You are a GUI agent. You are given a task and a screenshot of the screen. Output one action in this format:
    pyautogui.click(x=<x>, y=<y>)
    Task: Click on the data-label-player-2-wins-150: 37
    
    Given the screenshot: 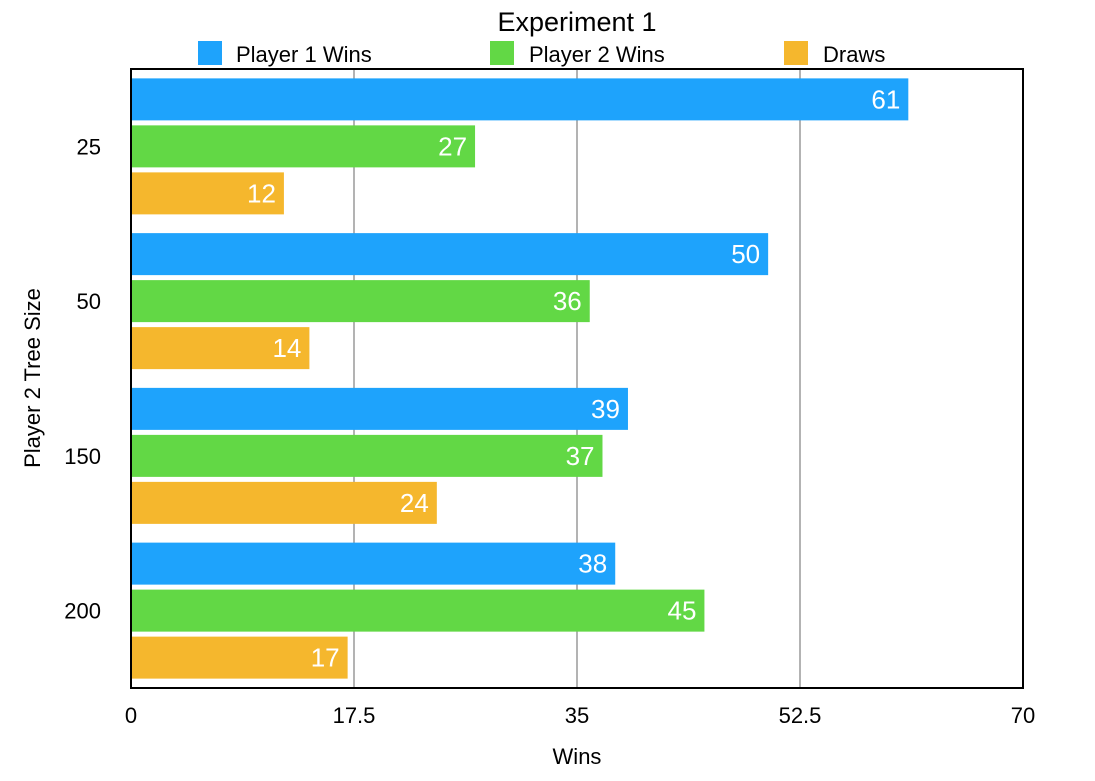 What is the action you would take?
    pyautogui.click(x=580, y=456)
    